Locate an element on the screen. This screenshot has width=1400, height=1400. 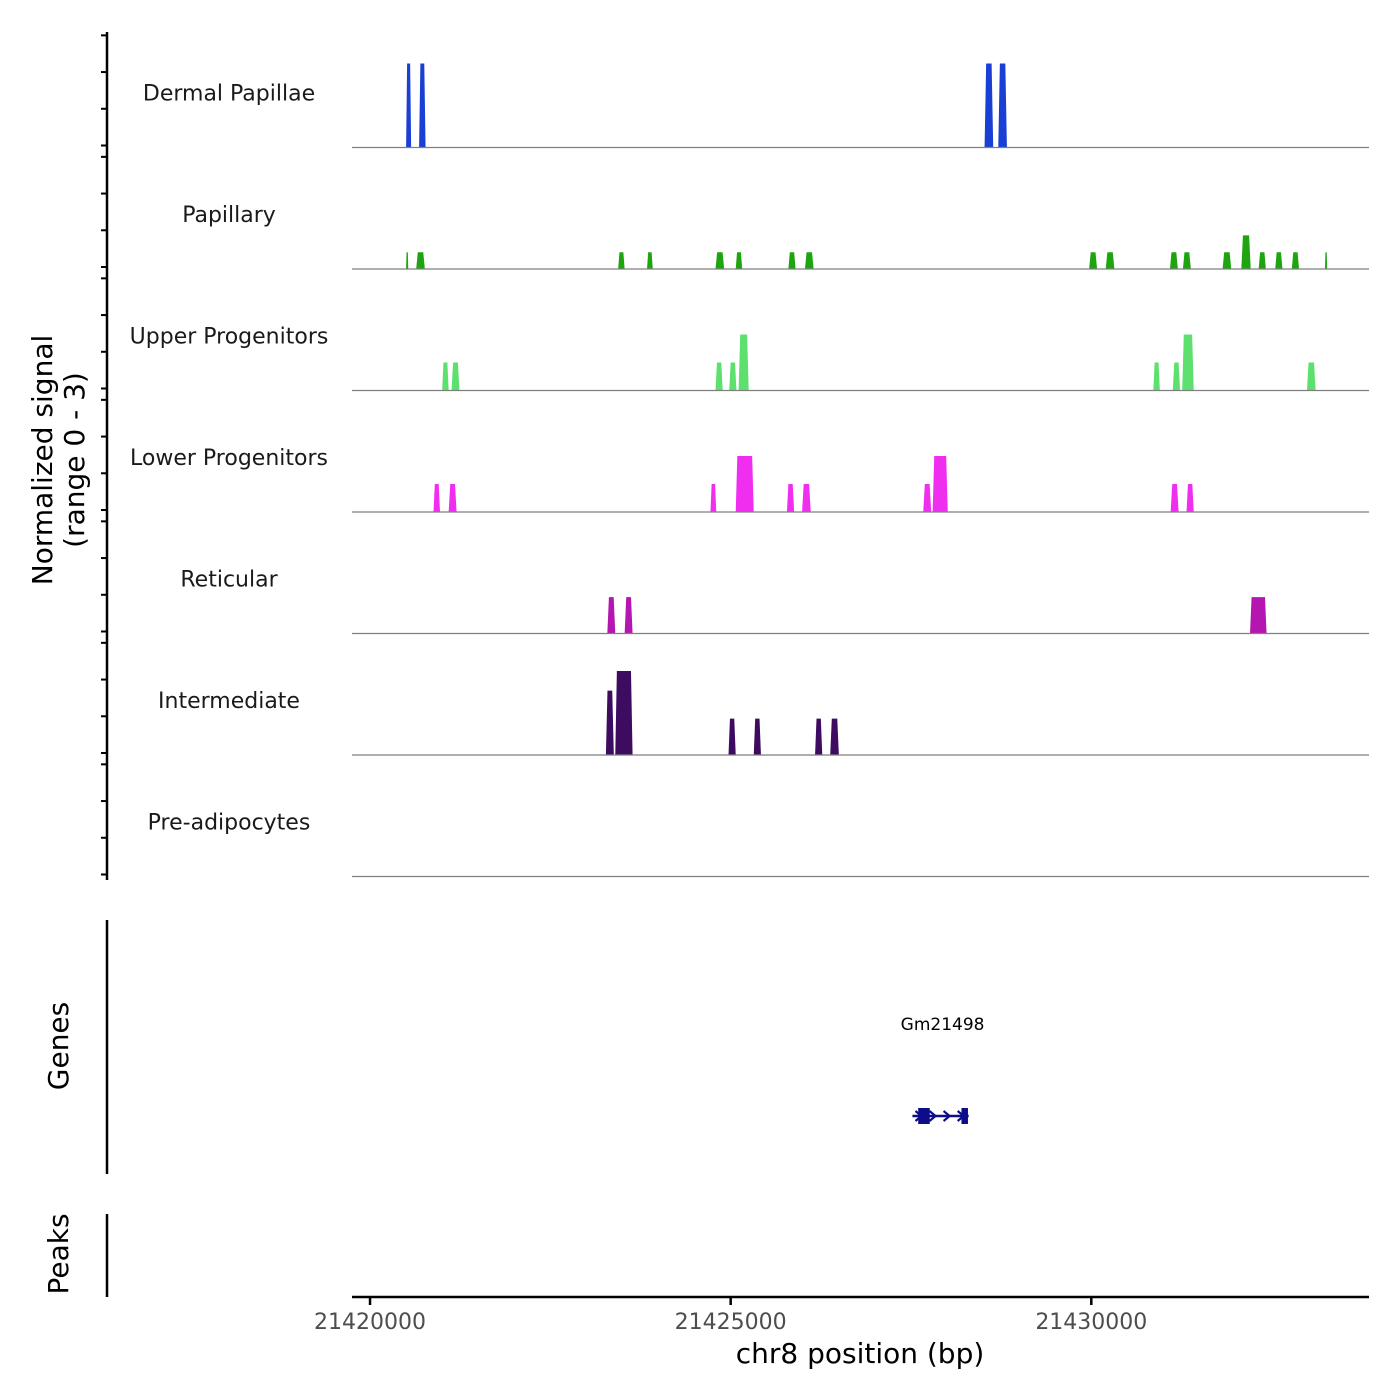
gene-gm21498: Gm21498 is located at coordinates (943, 1069).